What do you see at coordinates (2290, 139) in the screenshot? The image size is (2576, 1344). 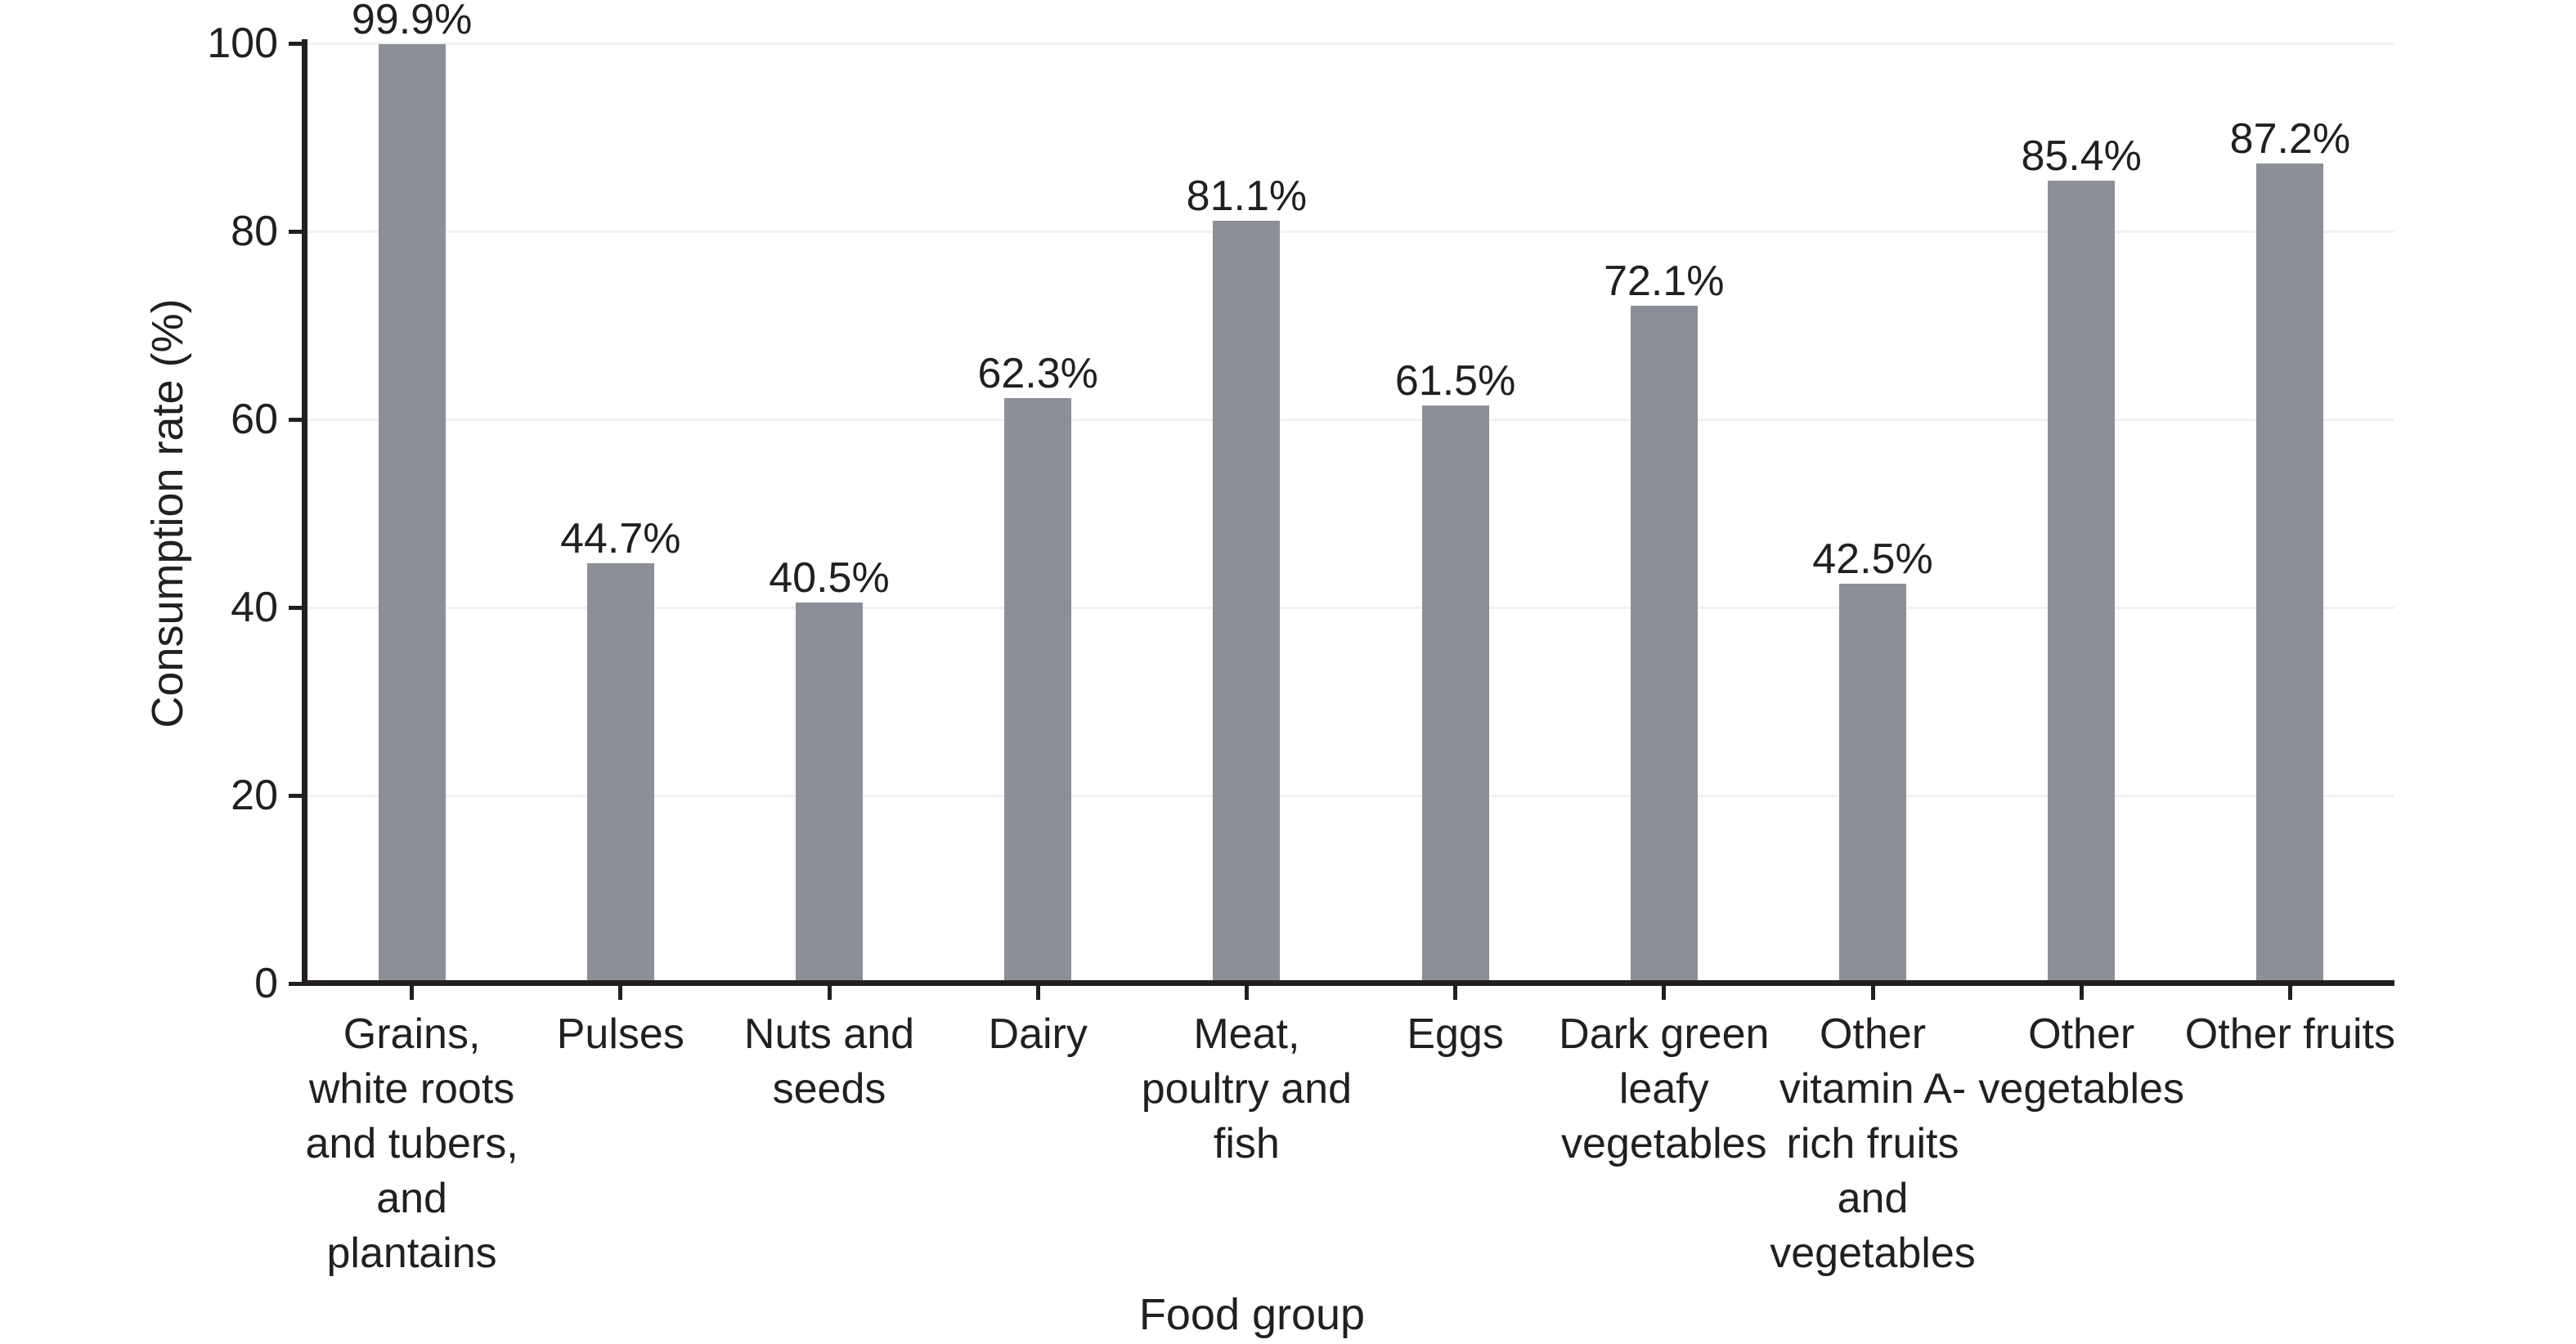 I see `value-label-10: 87.2%` at bounding box center [2290, 139].